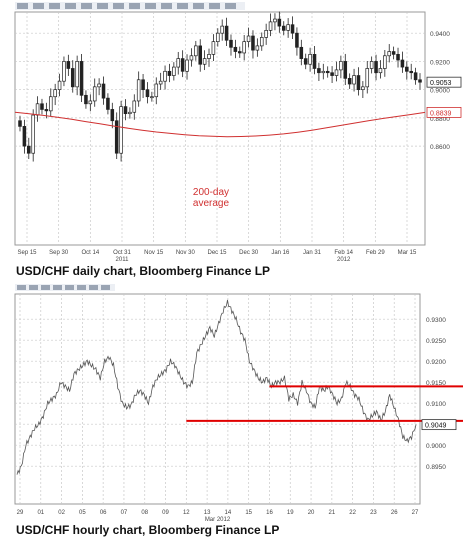 This screenshot has height=540, width=463. I want to click on x-tick-label: Jan 31, so click(312, 253).